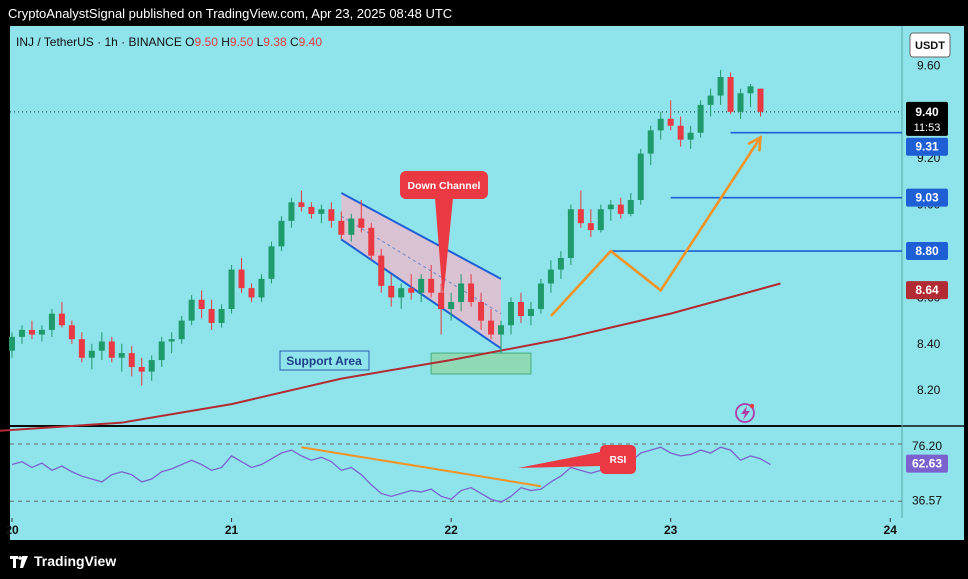 This screenshot has width=968, height=579. What do you see at coordinates (930, 45) in the screenshot?
I see `currency-button: USDT` at bounding box center [930, 45].